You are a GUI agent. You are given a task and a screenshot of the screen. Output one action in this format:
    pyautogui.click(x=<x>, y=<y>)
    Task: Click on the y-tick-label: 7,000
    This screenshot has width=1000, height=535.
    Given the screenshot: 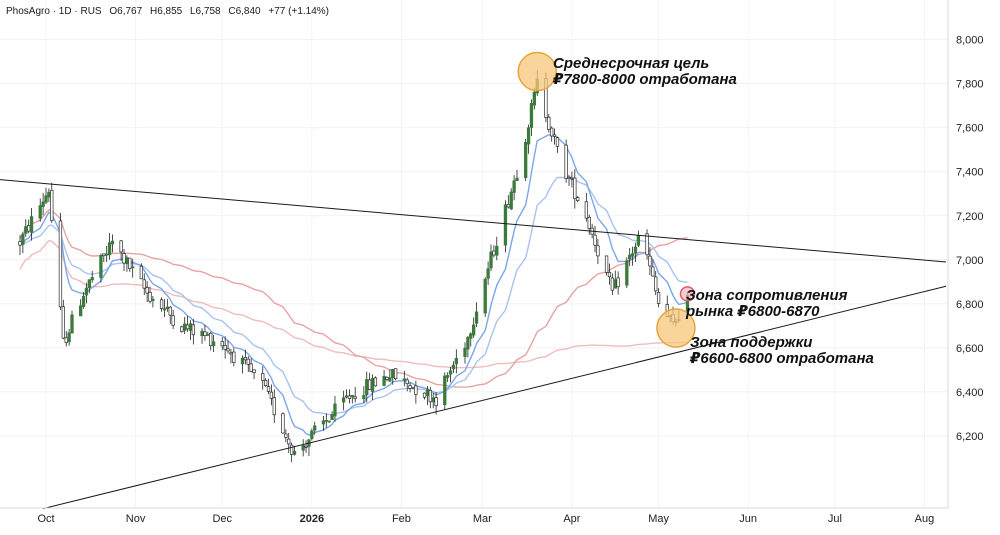 What is the action you would take?
    pyautogui.click(x=970, y=261)
    